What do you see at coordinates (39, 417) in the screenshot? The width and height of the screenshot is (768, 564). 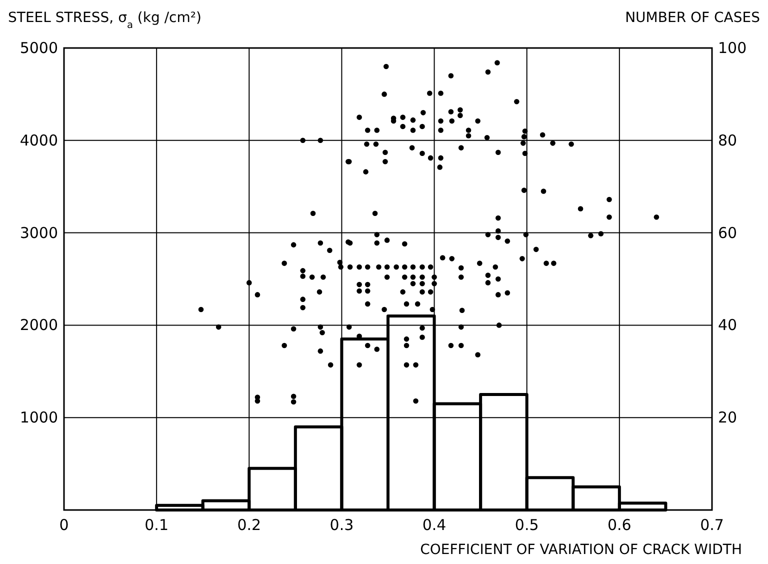 I see `y-tick-label: 1000` at bounding box center [39, 417].